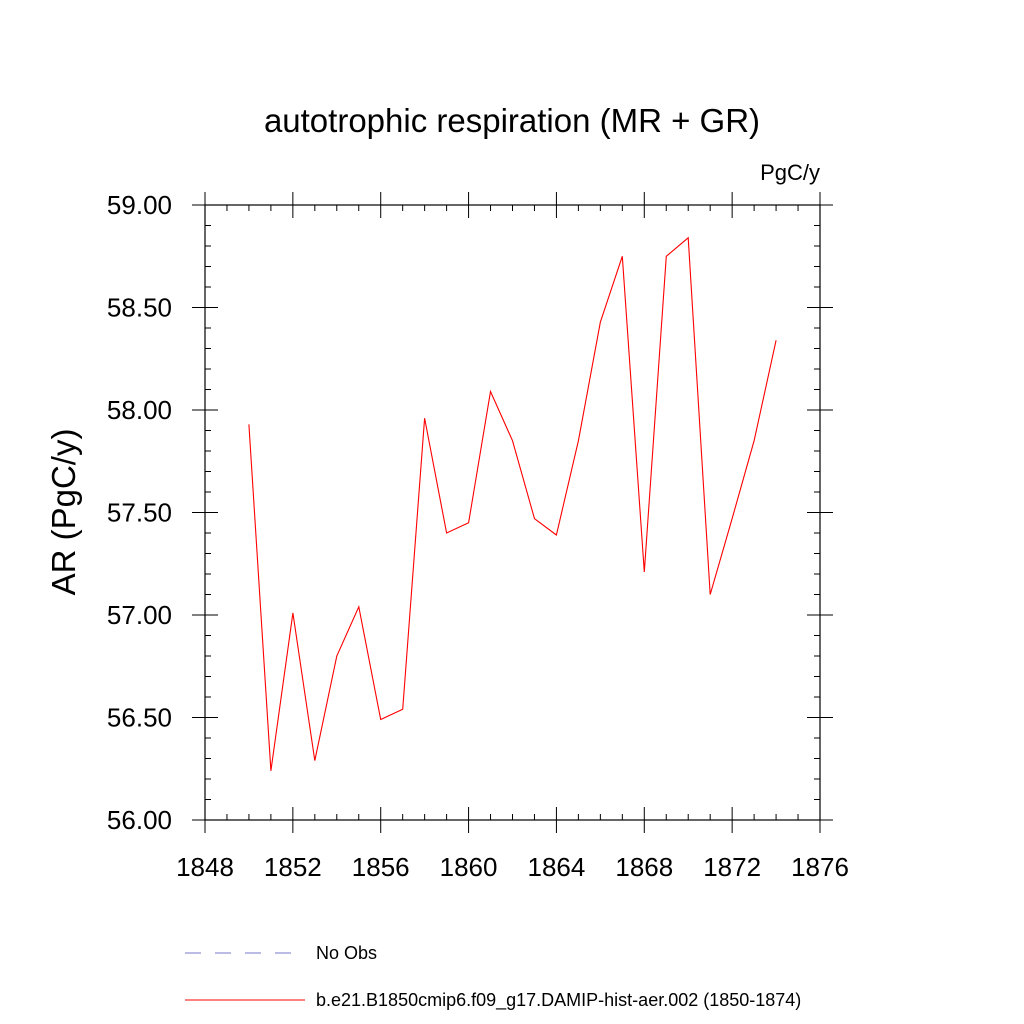  Describe the element at coordinates (63, 512) in the screenshot. I see `y-axis-label: AR (PgC/y)` at that location.